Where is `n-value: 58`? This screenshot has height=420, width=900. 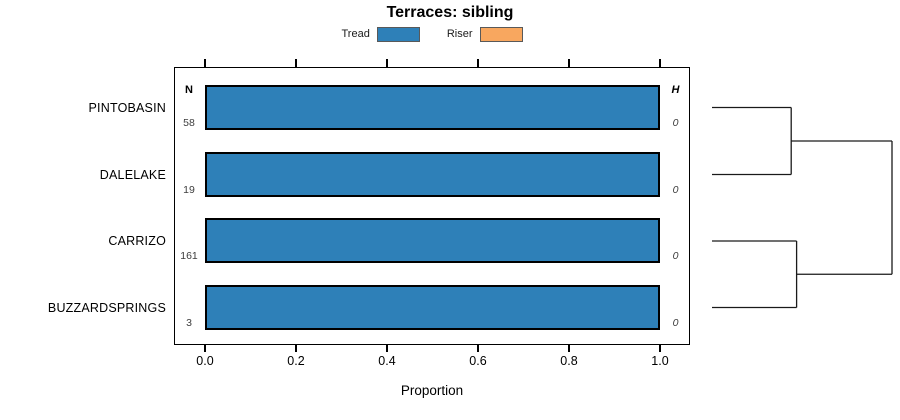
n-value: 58 is located at coordinates (189, 123).